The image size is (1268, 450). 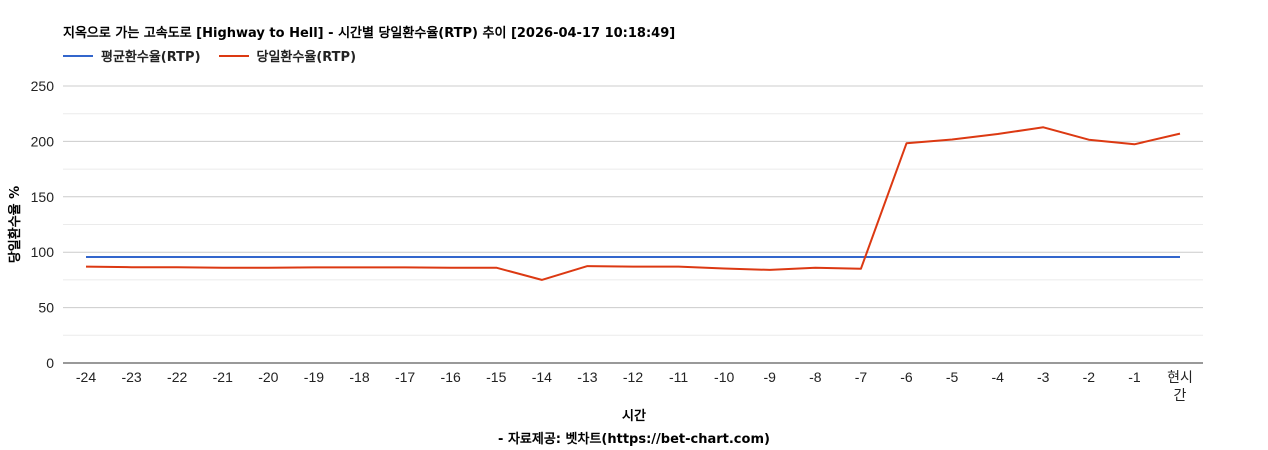 I want to click on x-axis-title: 시간, so click(x=634, y=416).